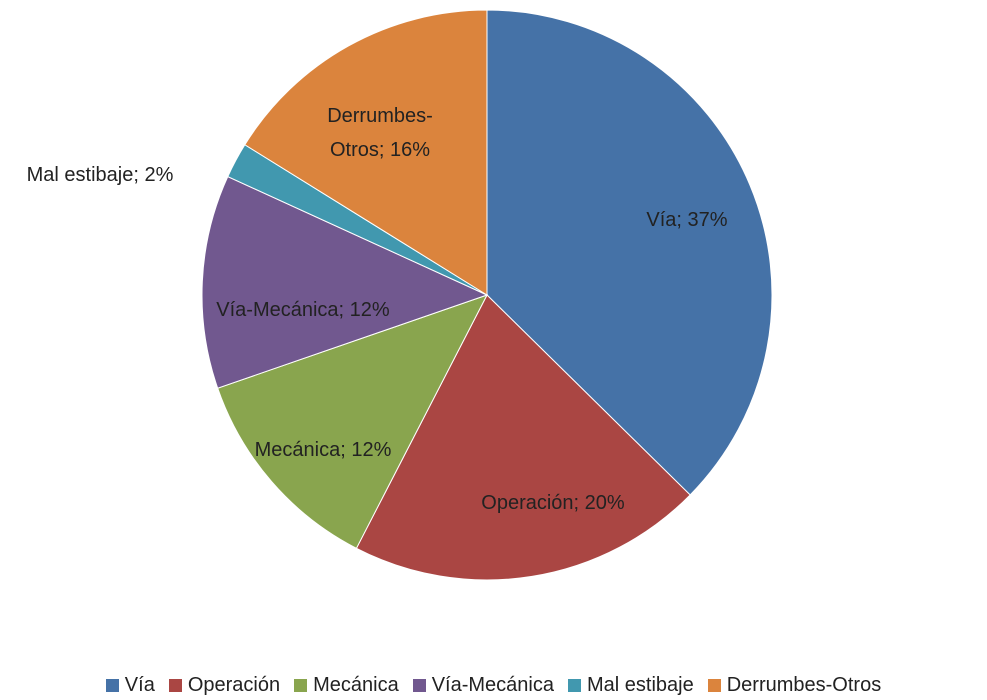  What do you see at coordinates (234, 685) in the screenshot?
I see `legend-label: Operación` at bounding box center [234, 685].